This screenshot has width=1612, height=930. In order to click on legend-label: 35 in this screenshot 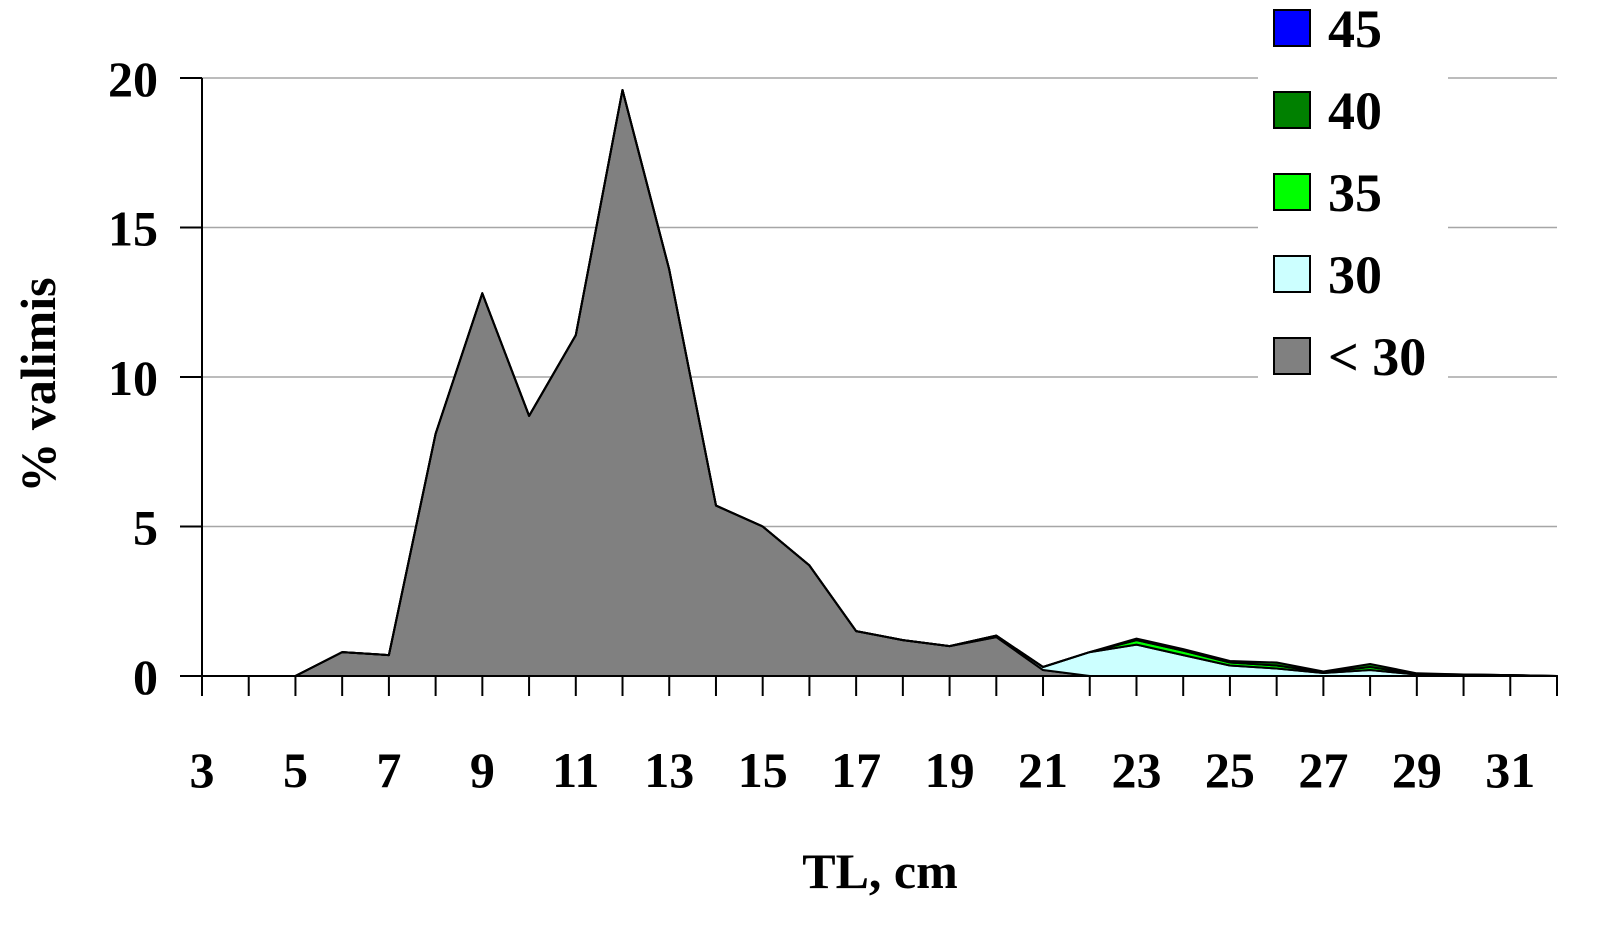, I will do `click(1355, 193)`.